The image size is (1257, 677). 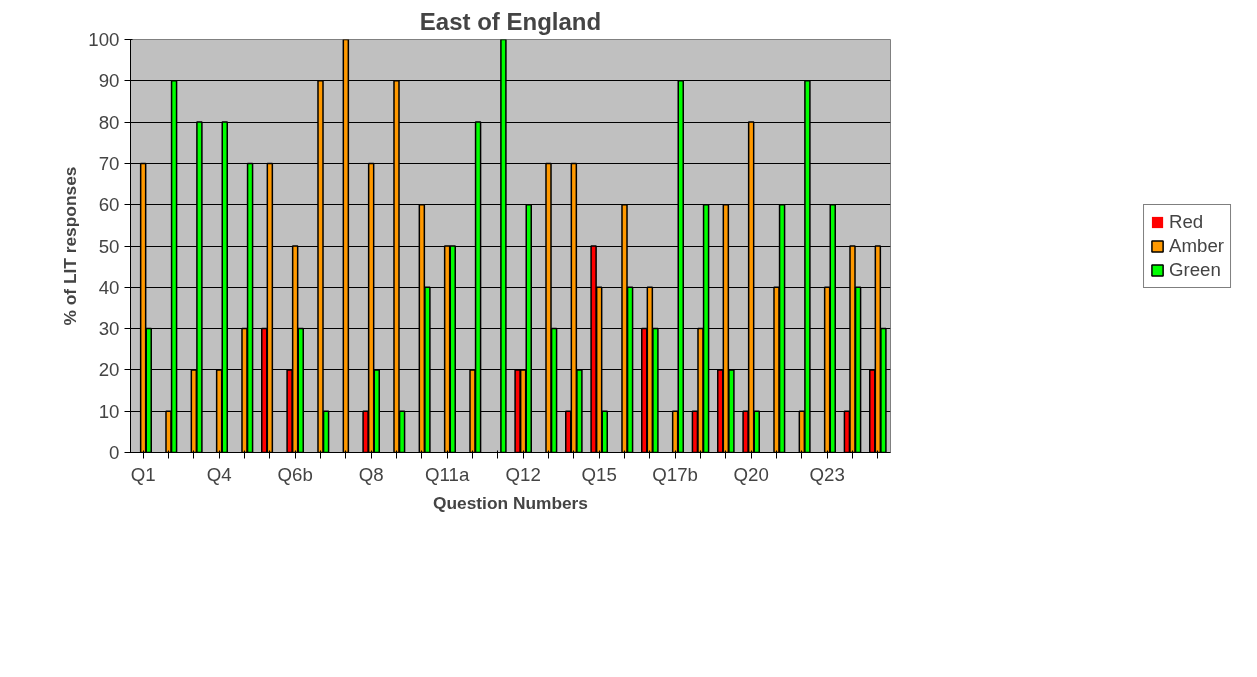 I want to click on x-tick-label: Q17b, so click(x=675, y=474).